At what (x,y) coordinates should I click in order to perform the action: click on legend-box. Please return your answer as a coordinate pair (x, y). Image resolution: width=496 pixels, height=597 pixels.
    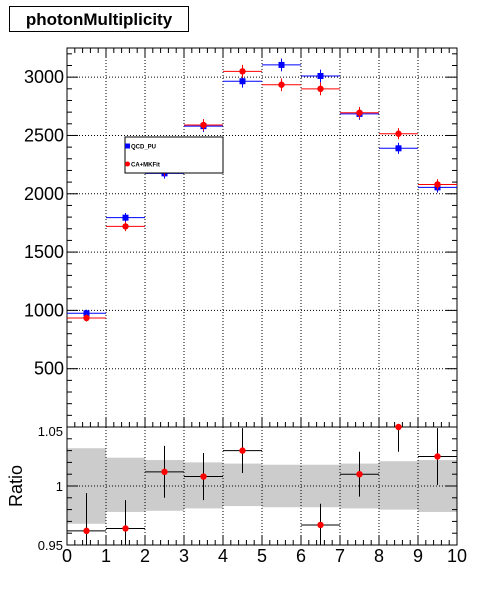
    Looking at the image, I should click on (174, 155).